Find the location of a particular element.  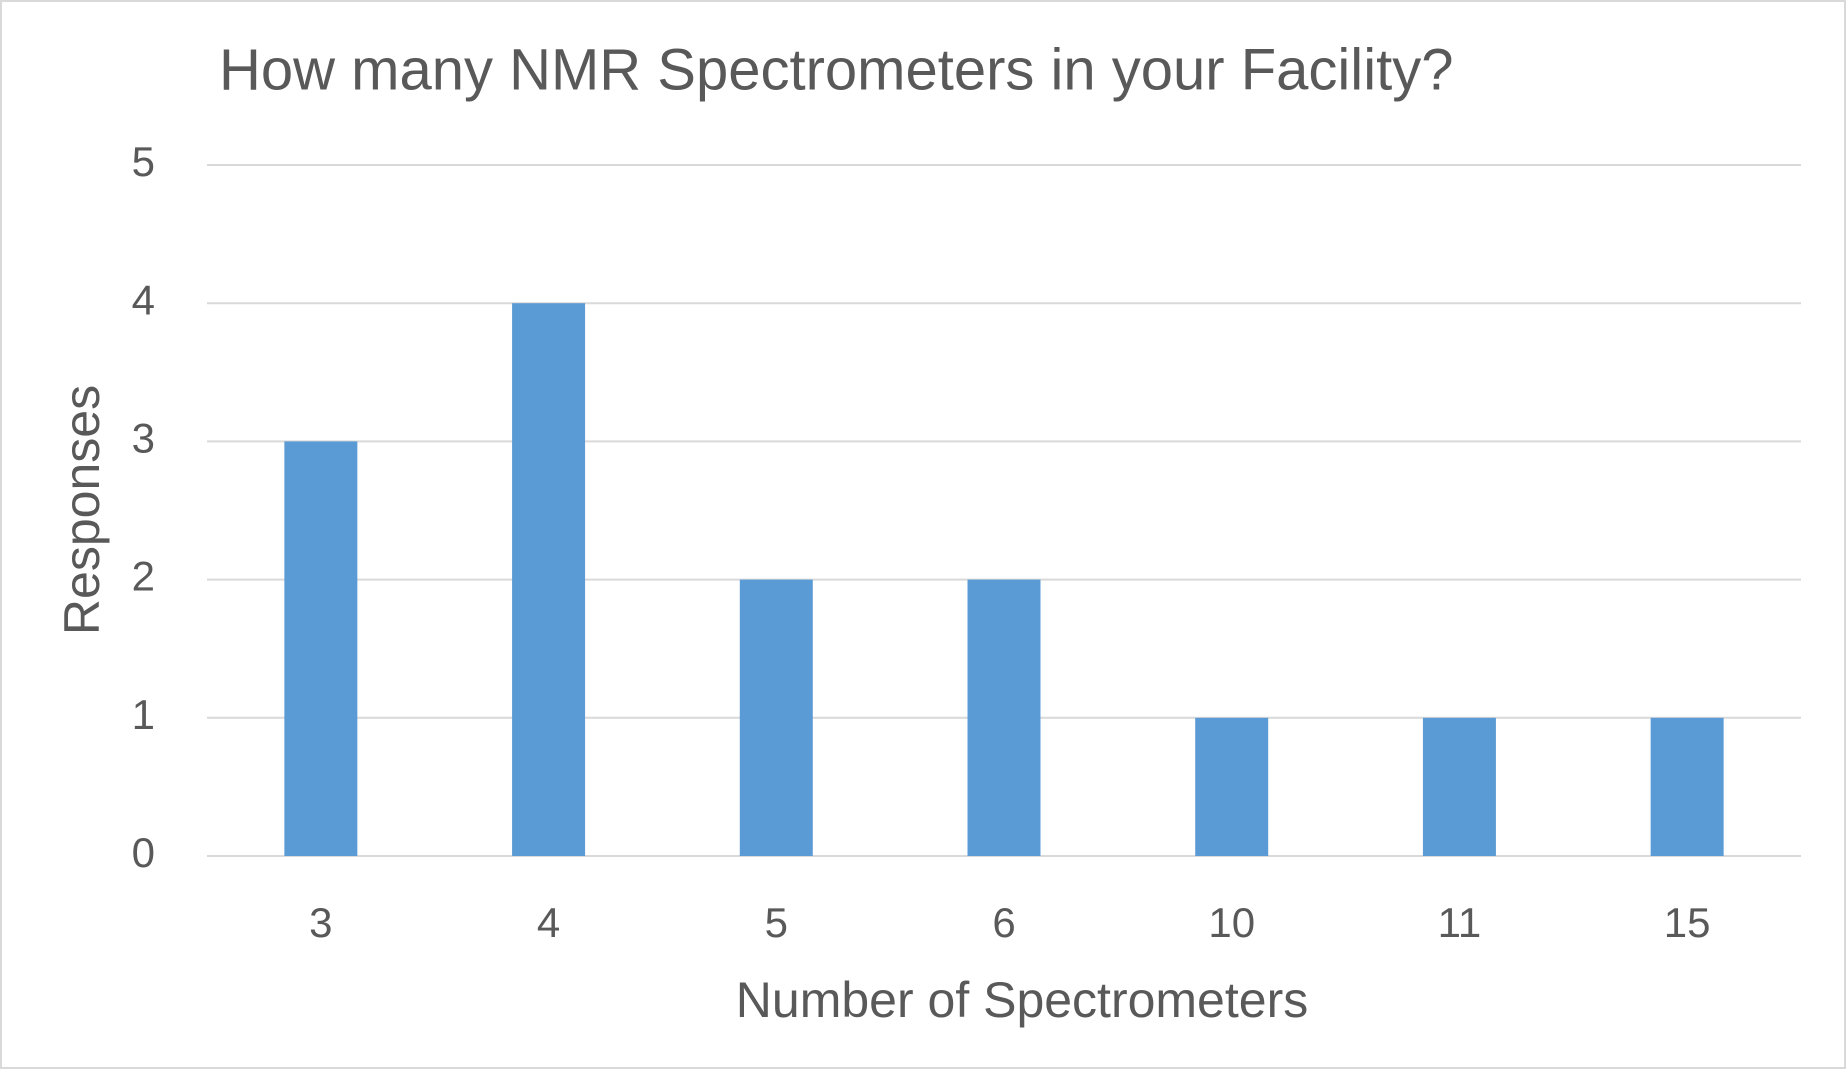

x-tick-label: 15 is located at coordinates (1687, 922).